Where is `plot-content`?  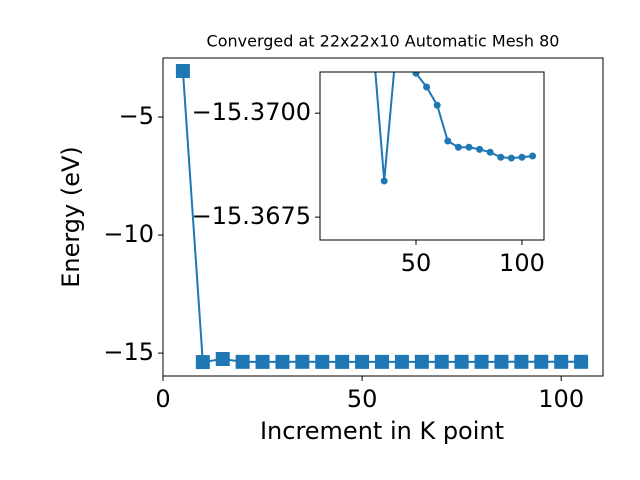 plot-content is located at coordinates (455, 128).